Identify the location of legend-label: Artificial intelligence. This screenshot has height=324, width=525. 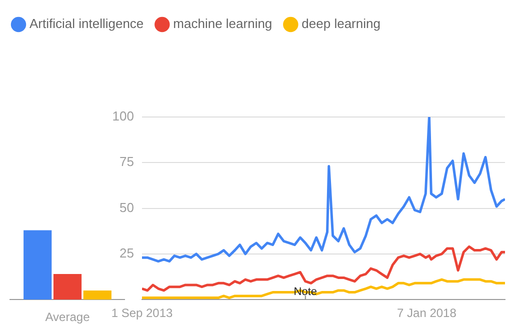
(87, 24).